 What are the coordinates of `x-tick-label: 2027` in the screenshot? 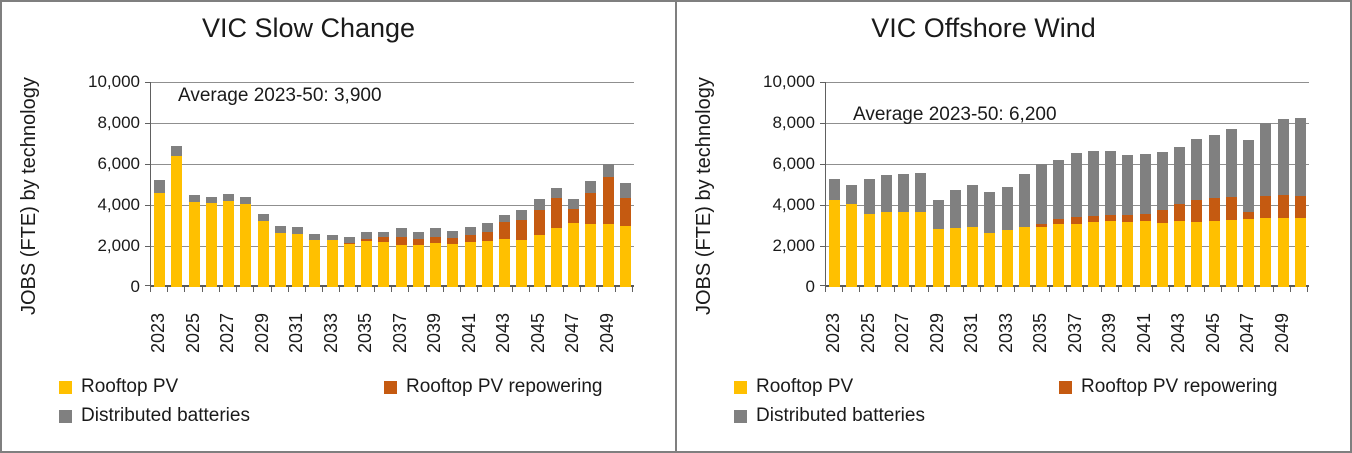 It's located at (227, 332).